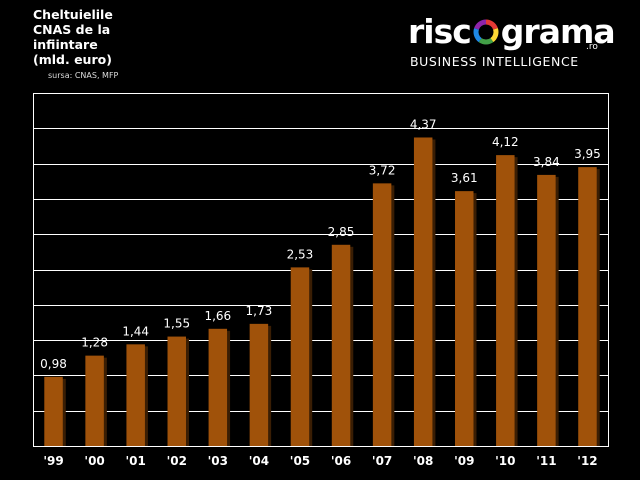 The width and height of the screenshot is (640, 480). Describe the element at coordinates (217, 316) in the screenshot. I see `data-label: 1,66` at that location.